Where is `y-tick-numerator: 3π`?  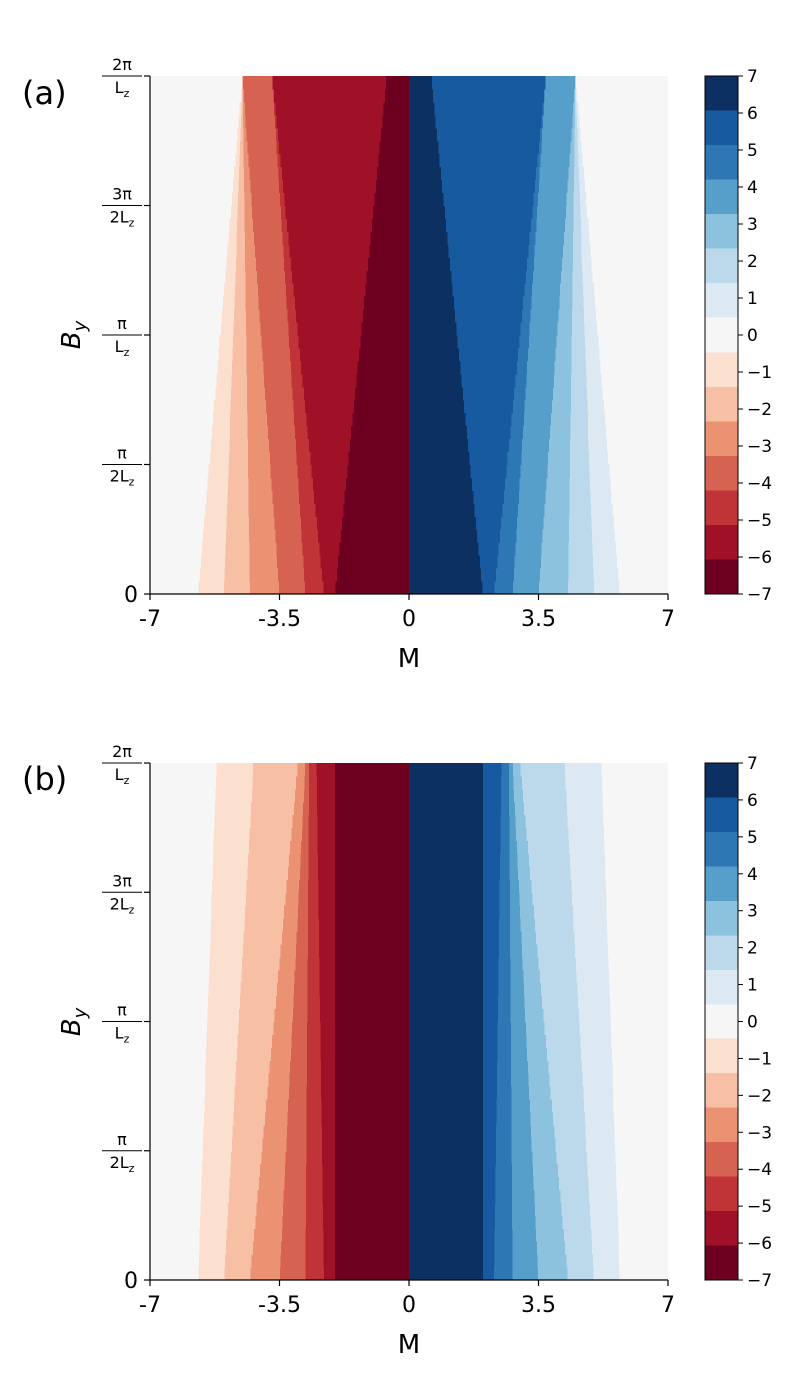 y-tick-numerator: 3π is located at coordinates (122, 194).